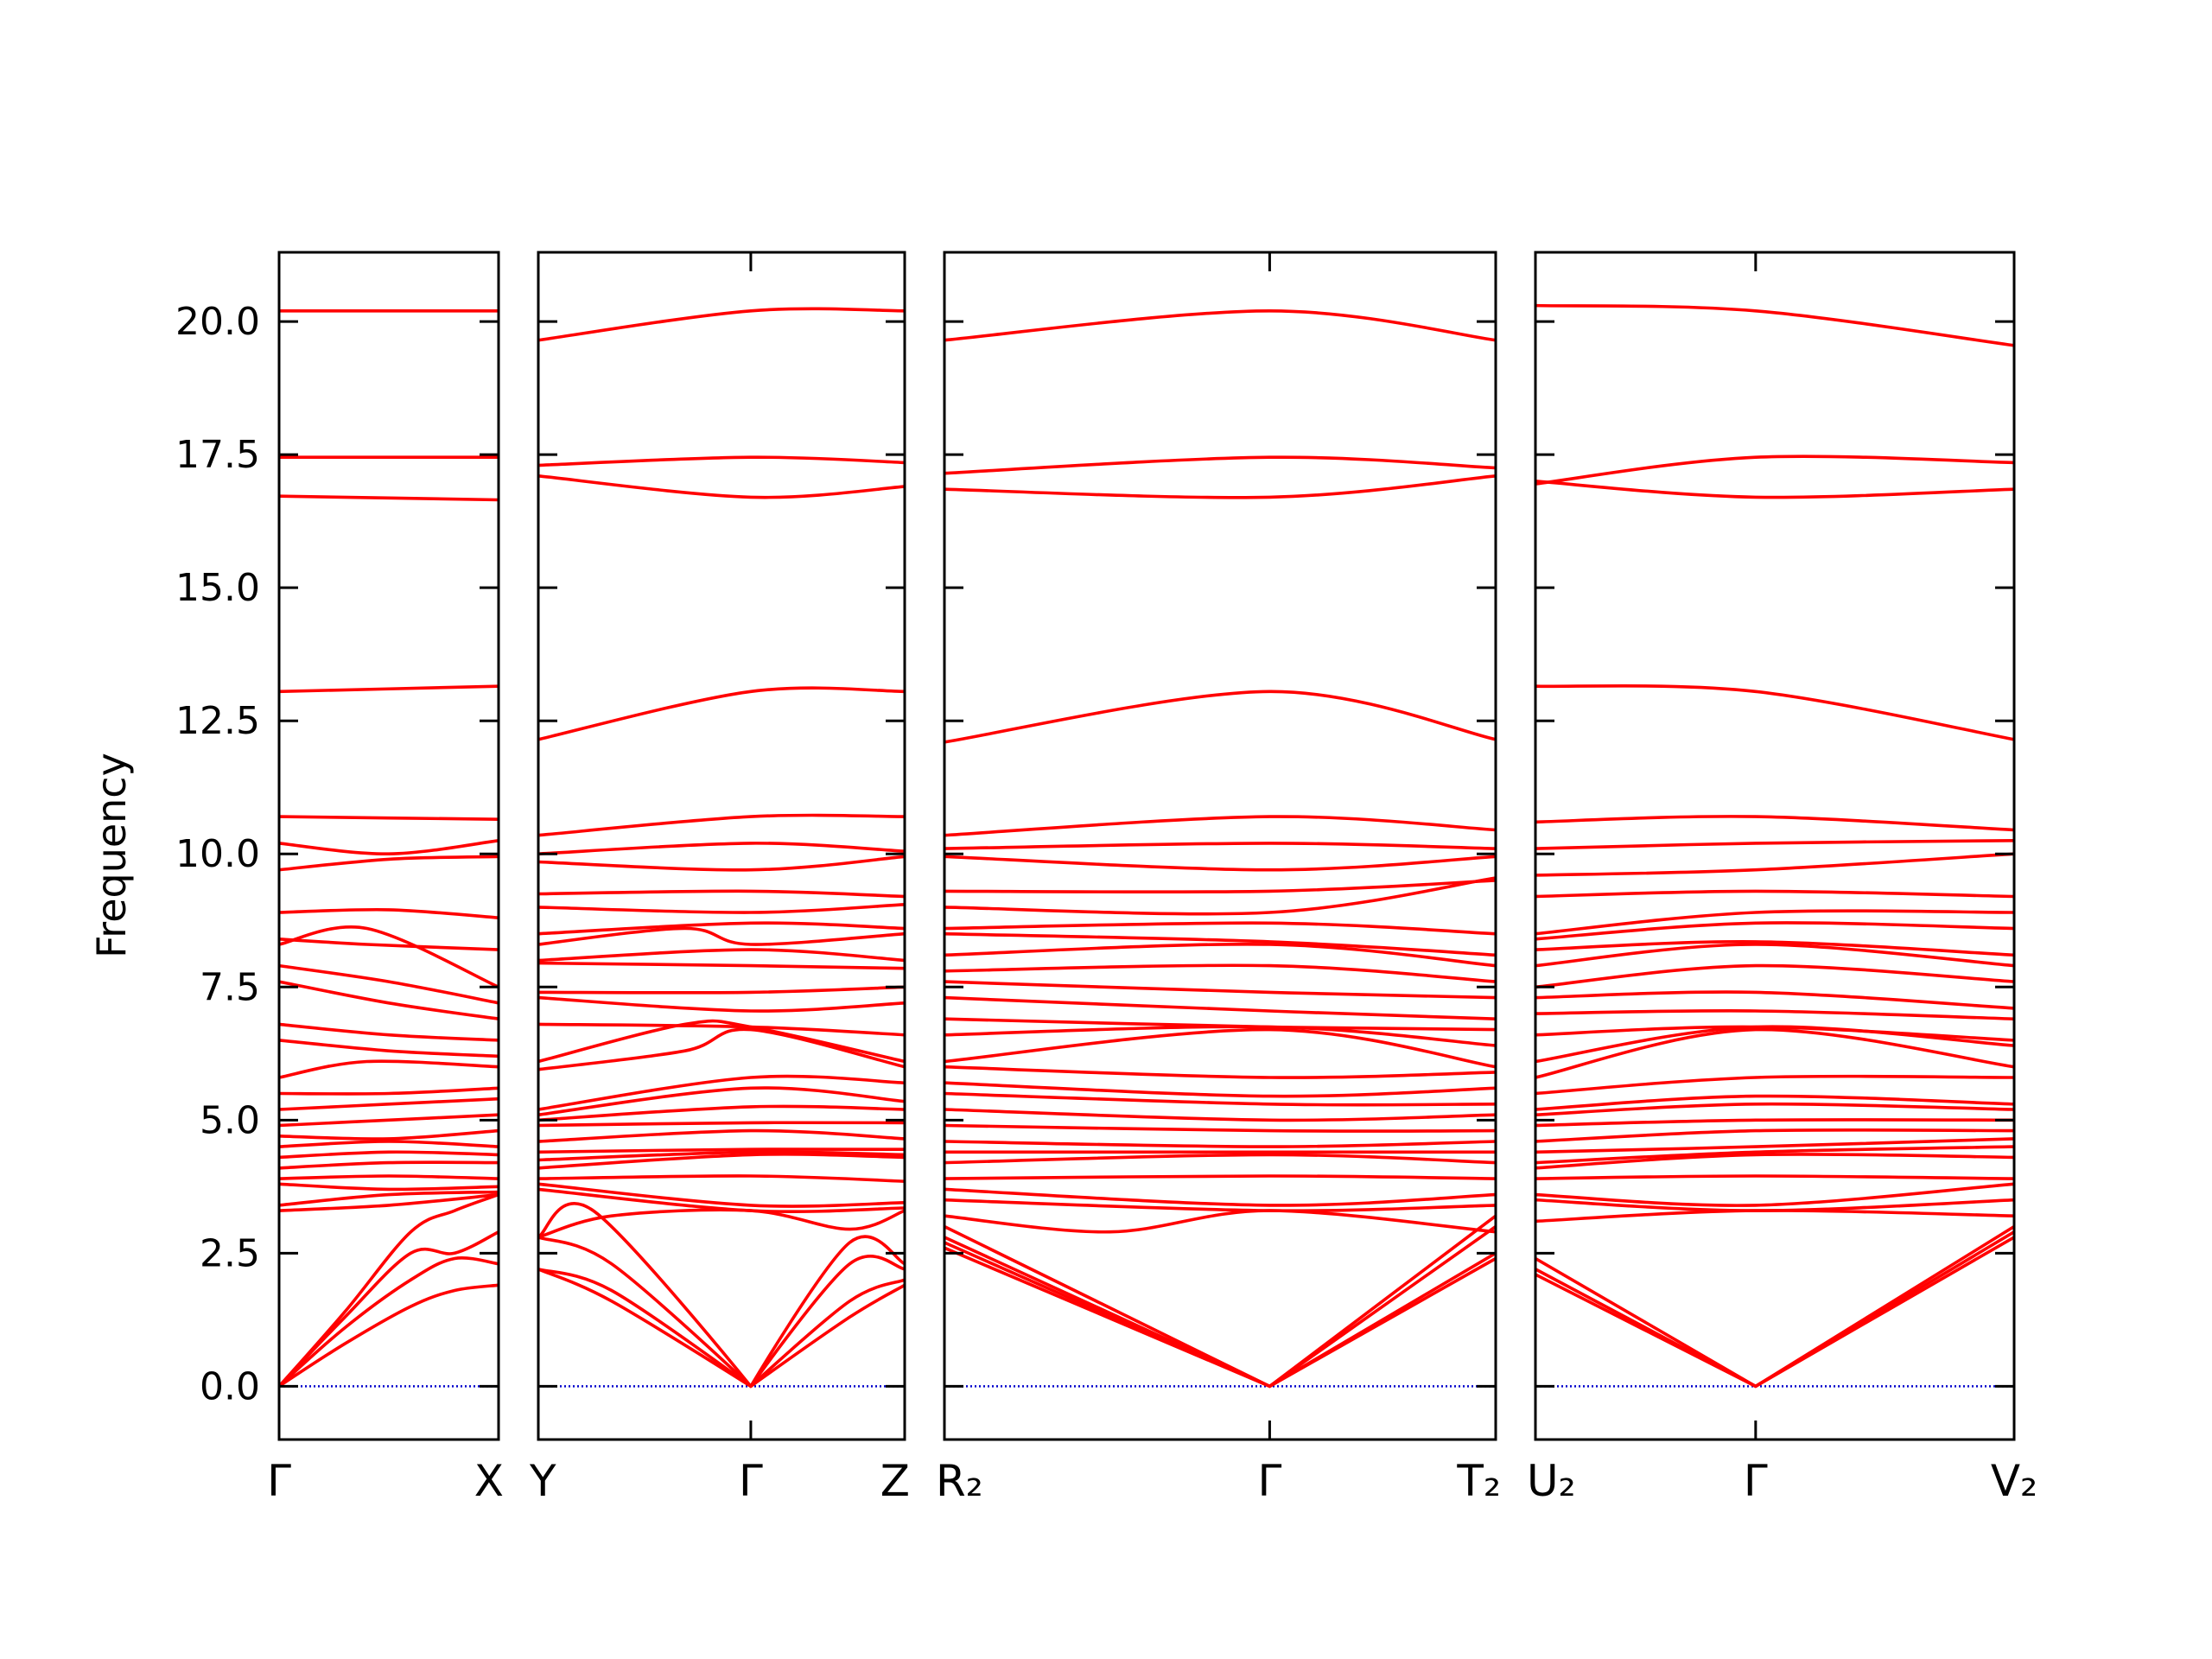  Describe the element at coordinates (111, 855) in the screenshot. I see `y-axis-label: Frequency` at that location.